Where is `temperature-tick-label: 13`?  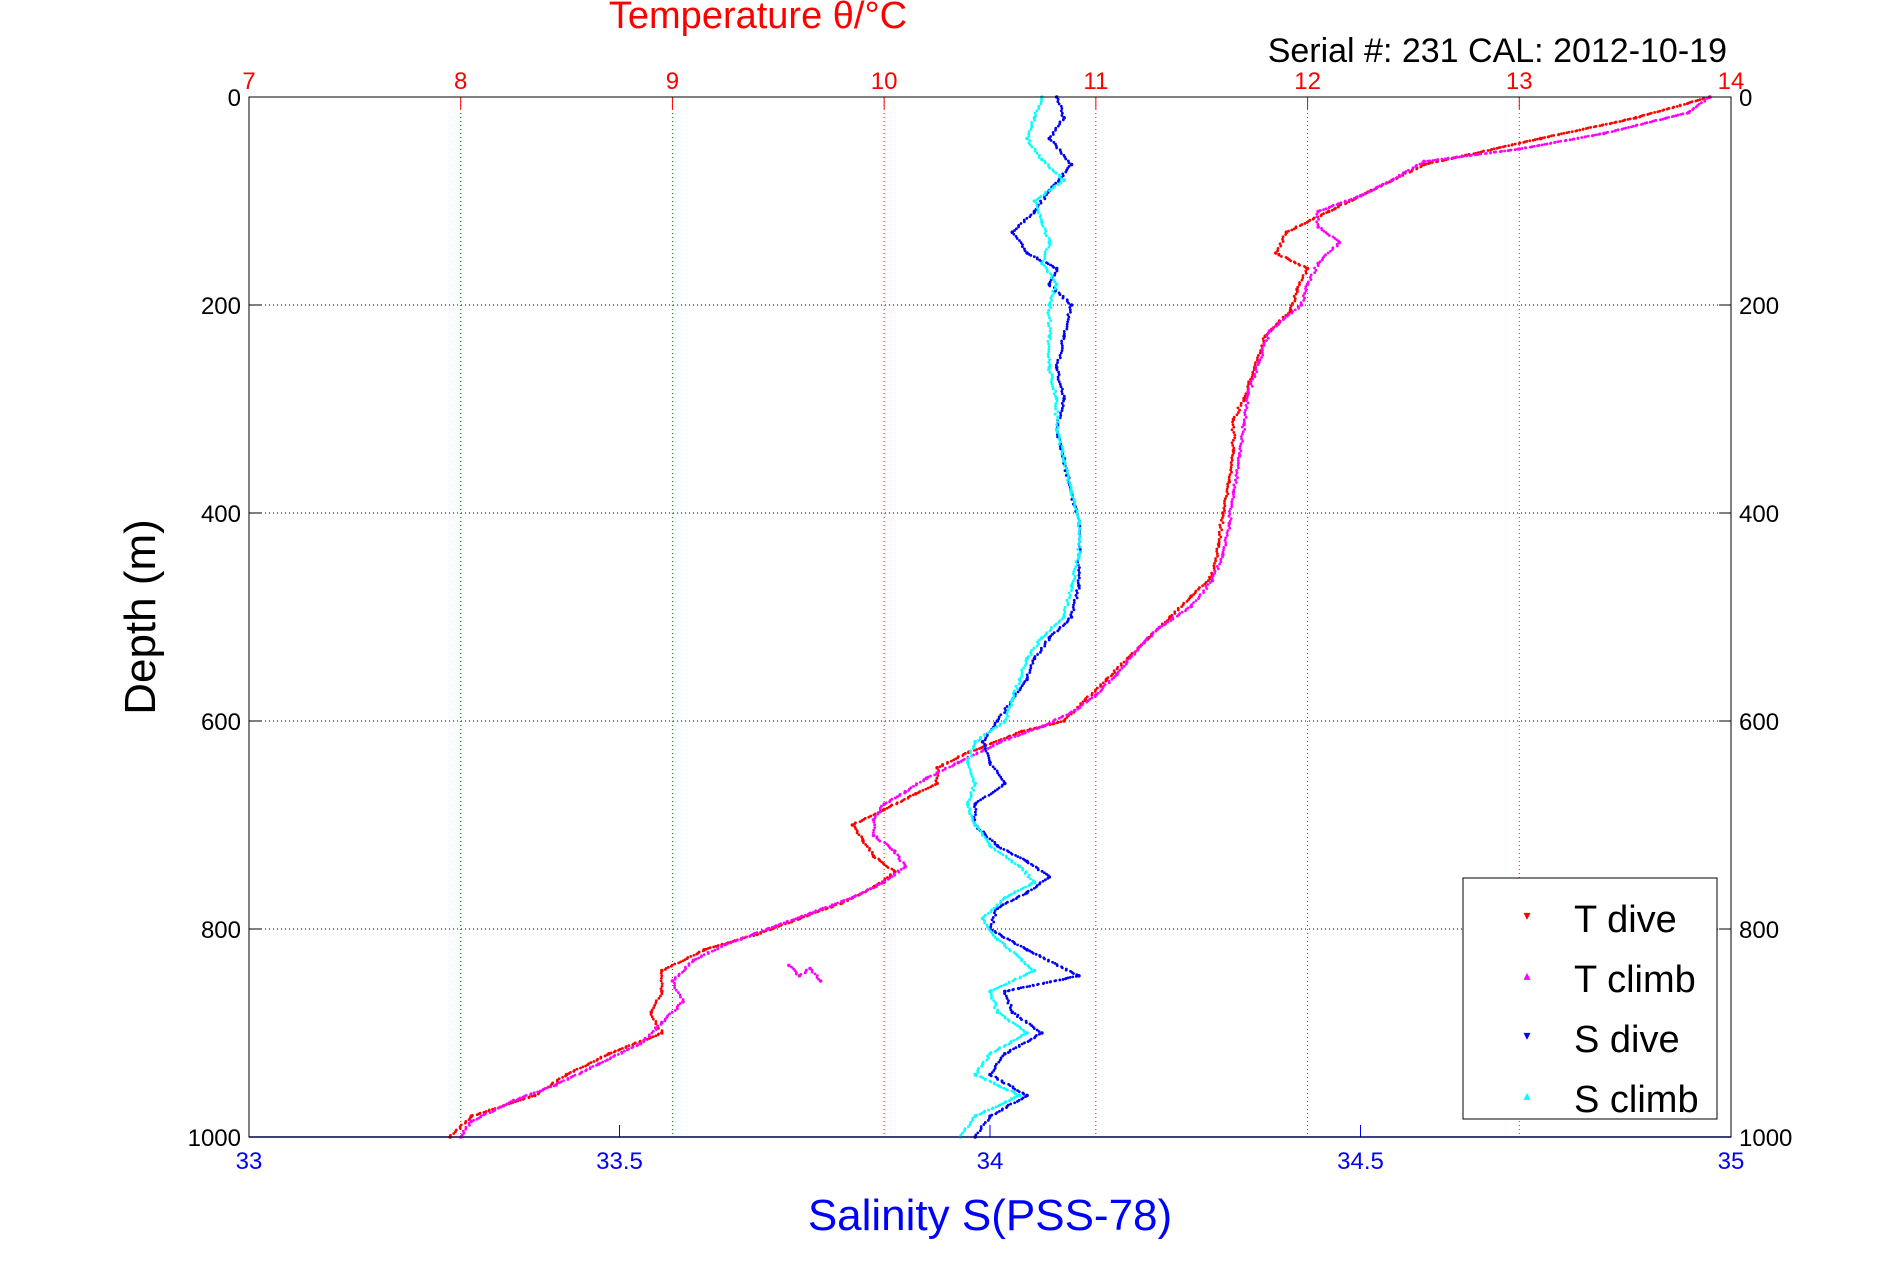
temperature-tick-label: 13 is located at coordinates (1519, 81).